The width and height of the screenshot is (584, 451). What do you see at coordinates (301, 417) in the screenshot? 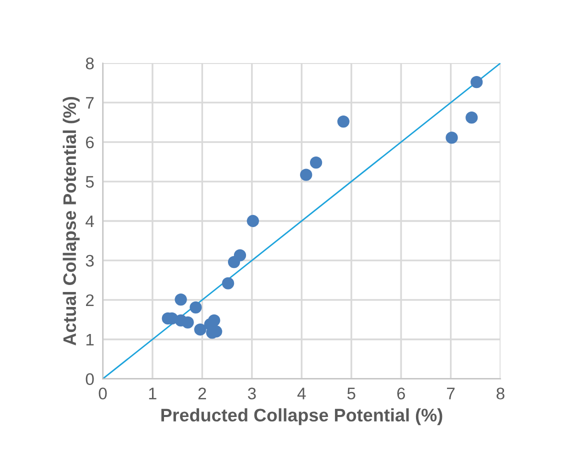
I see `x-axis-title: Preducted Collapse Potential (%)` at bounding box center [301, 417].